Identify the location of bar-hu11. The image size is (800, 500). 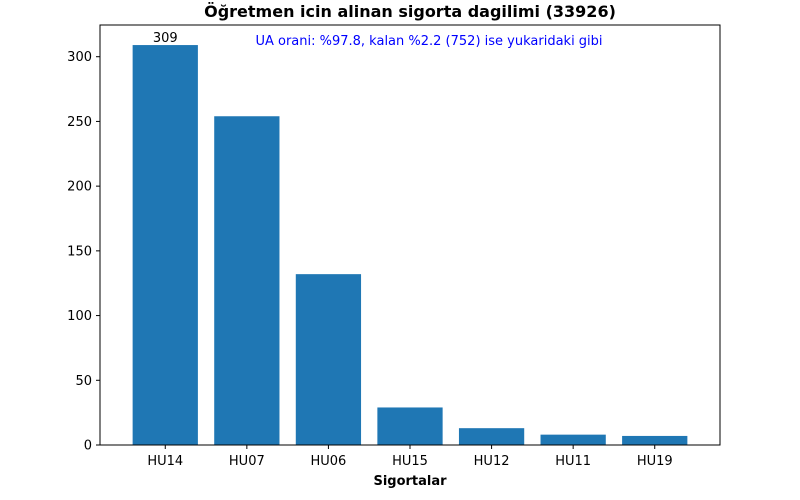
(573, 439).